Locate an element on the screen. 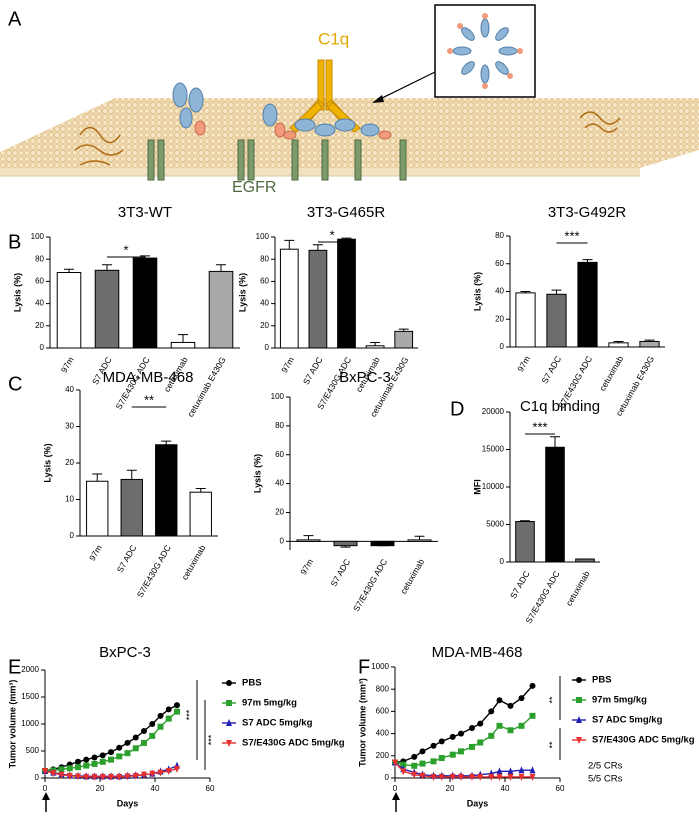  x-tick-label: S7/E430G ADC is located at coordinates (370, 585).